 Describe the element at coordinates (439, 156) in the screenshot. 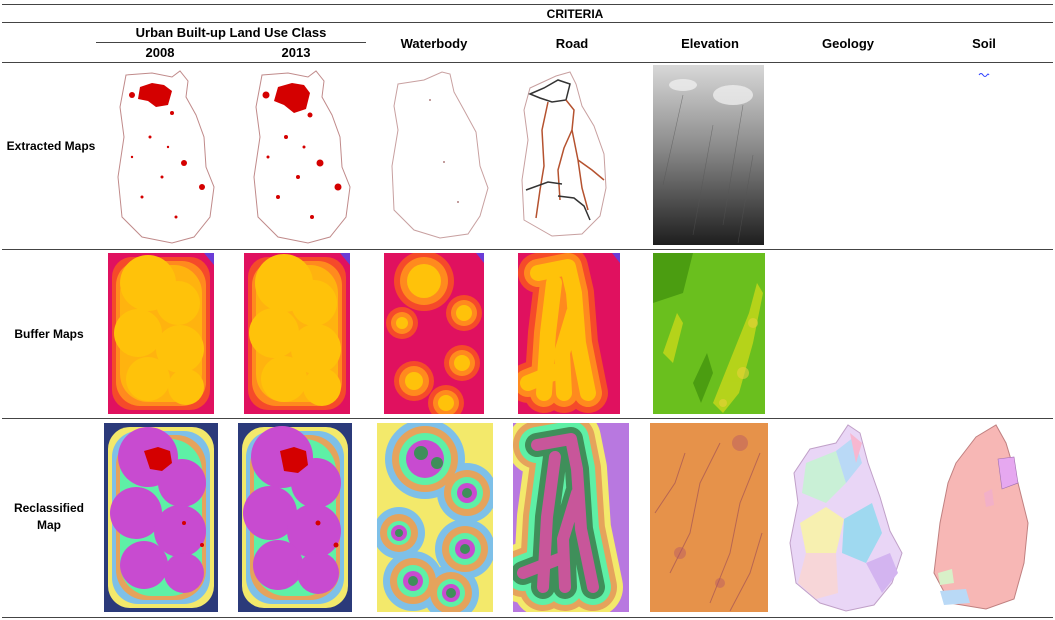

I see `extracted-waterbody-map` at that location.